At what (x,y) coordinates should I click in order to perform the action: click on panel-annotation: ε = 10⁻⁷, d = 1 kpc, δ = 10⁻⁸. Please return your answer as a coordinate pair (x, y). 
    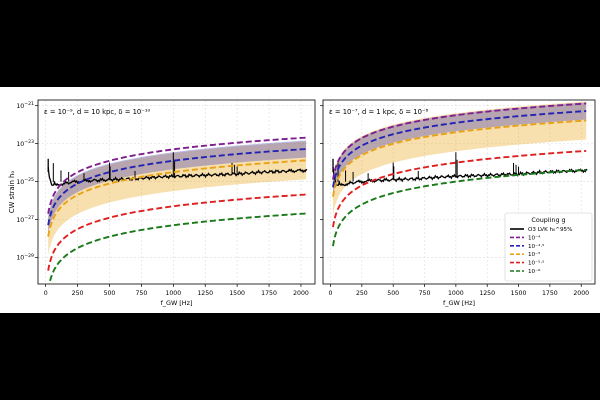
    Looking at the image, I should click on (379, 112).